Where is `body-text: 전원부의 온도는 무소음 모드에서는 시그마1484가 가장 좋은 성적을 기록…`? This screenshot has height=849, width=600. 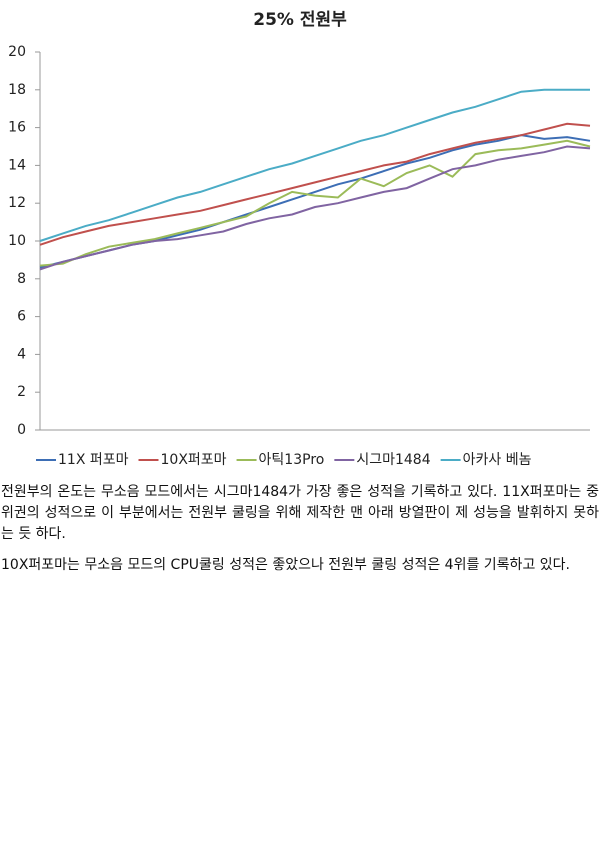 body-text: 전원부의 온도는 무소음 모드에서는 시그마1484가 가장 좋은 성적을 기록… is located at coordinates (300, 529).